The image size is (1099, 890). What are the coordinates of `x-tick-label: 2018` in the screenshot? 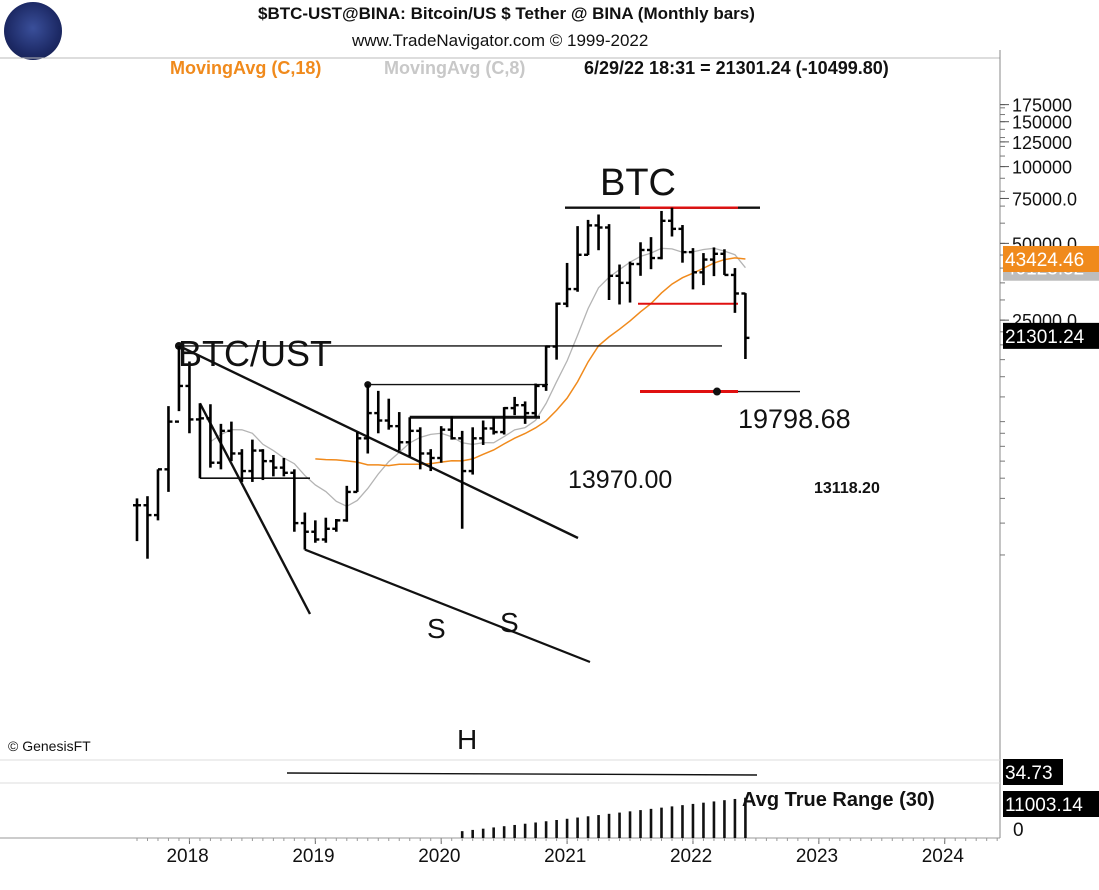 It's located at (187, 856).